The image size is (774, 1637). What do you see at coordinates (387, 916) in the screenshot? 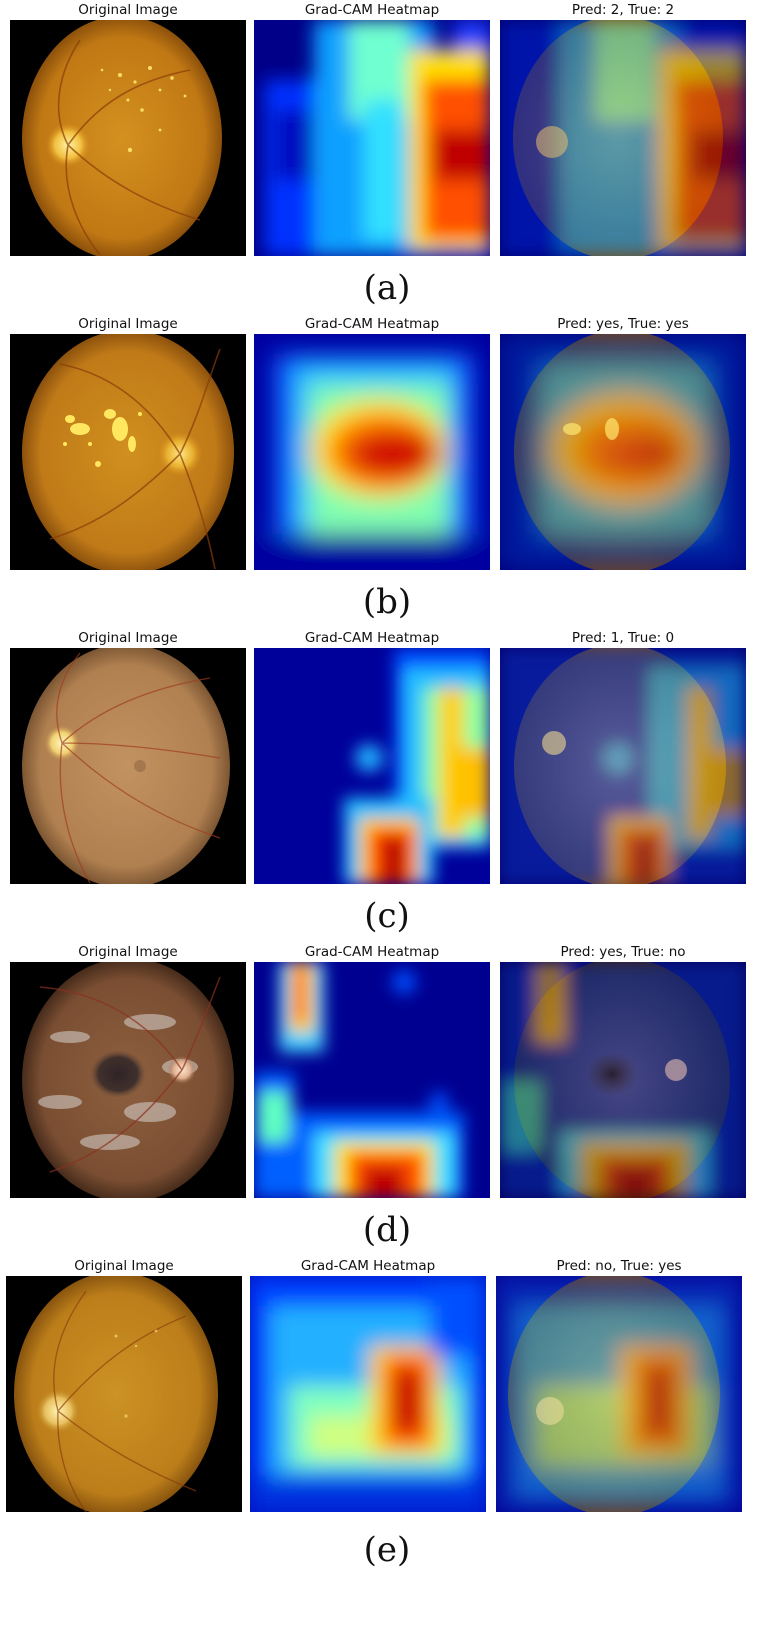
I see `subfigure-label: (c)` at bounding box center [387, 916].